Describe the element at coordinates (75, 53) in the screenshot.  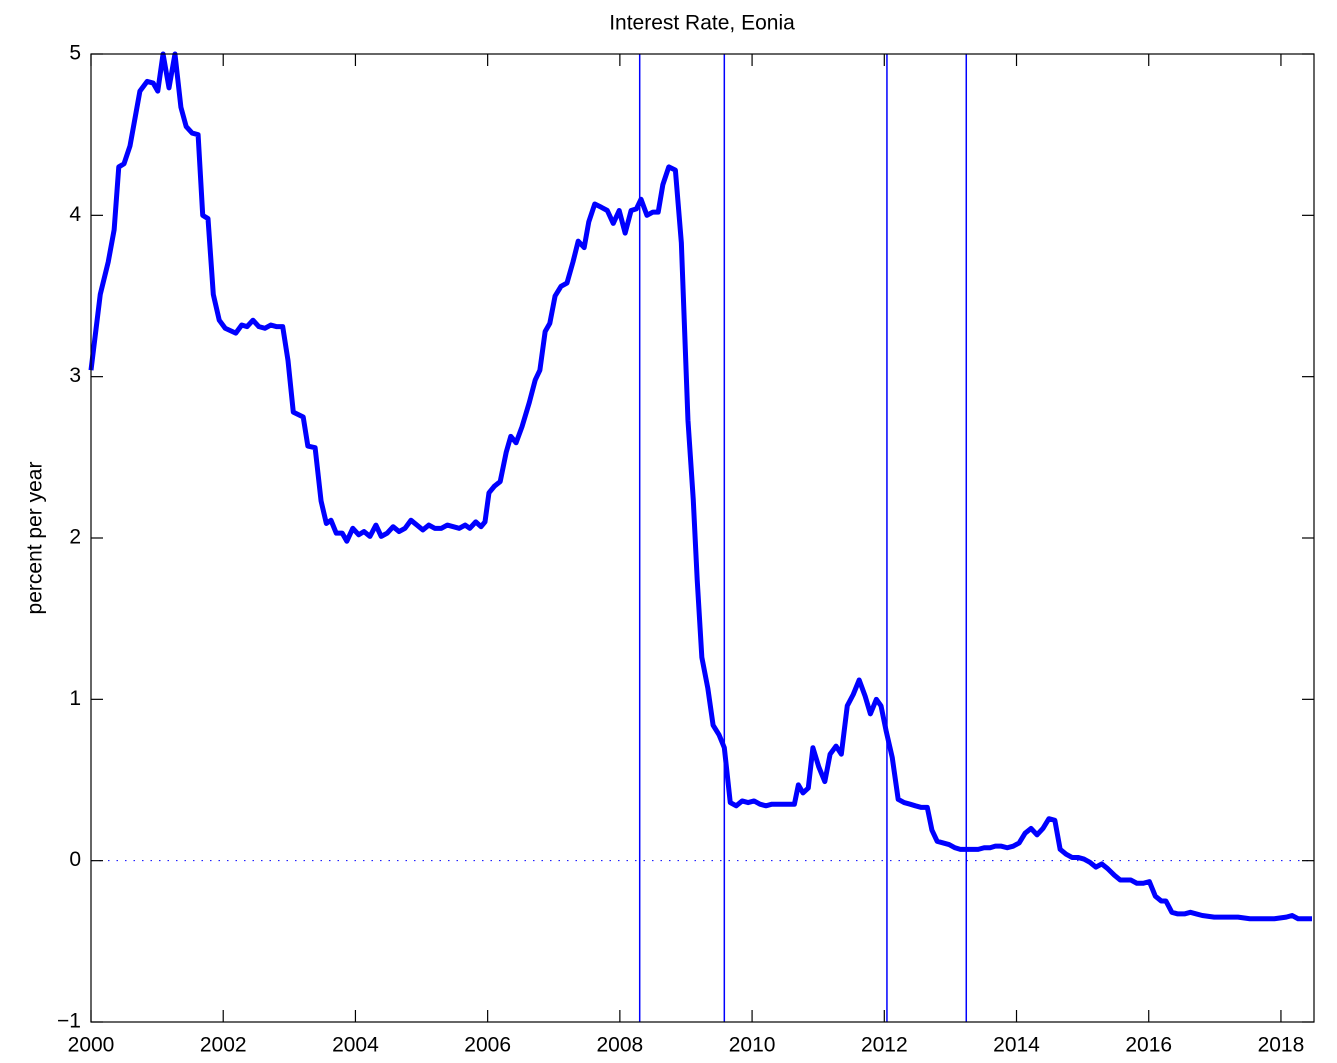
I see `y-tick-label: 5` at that location.